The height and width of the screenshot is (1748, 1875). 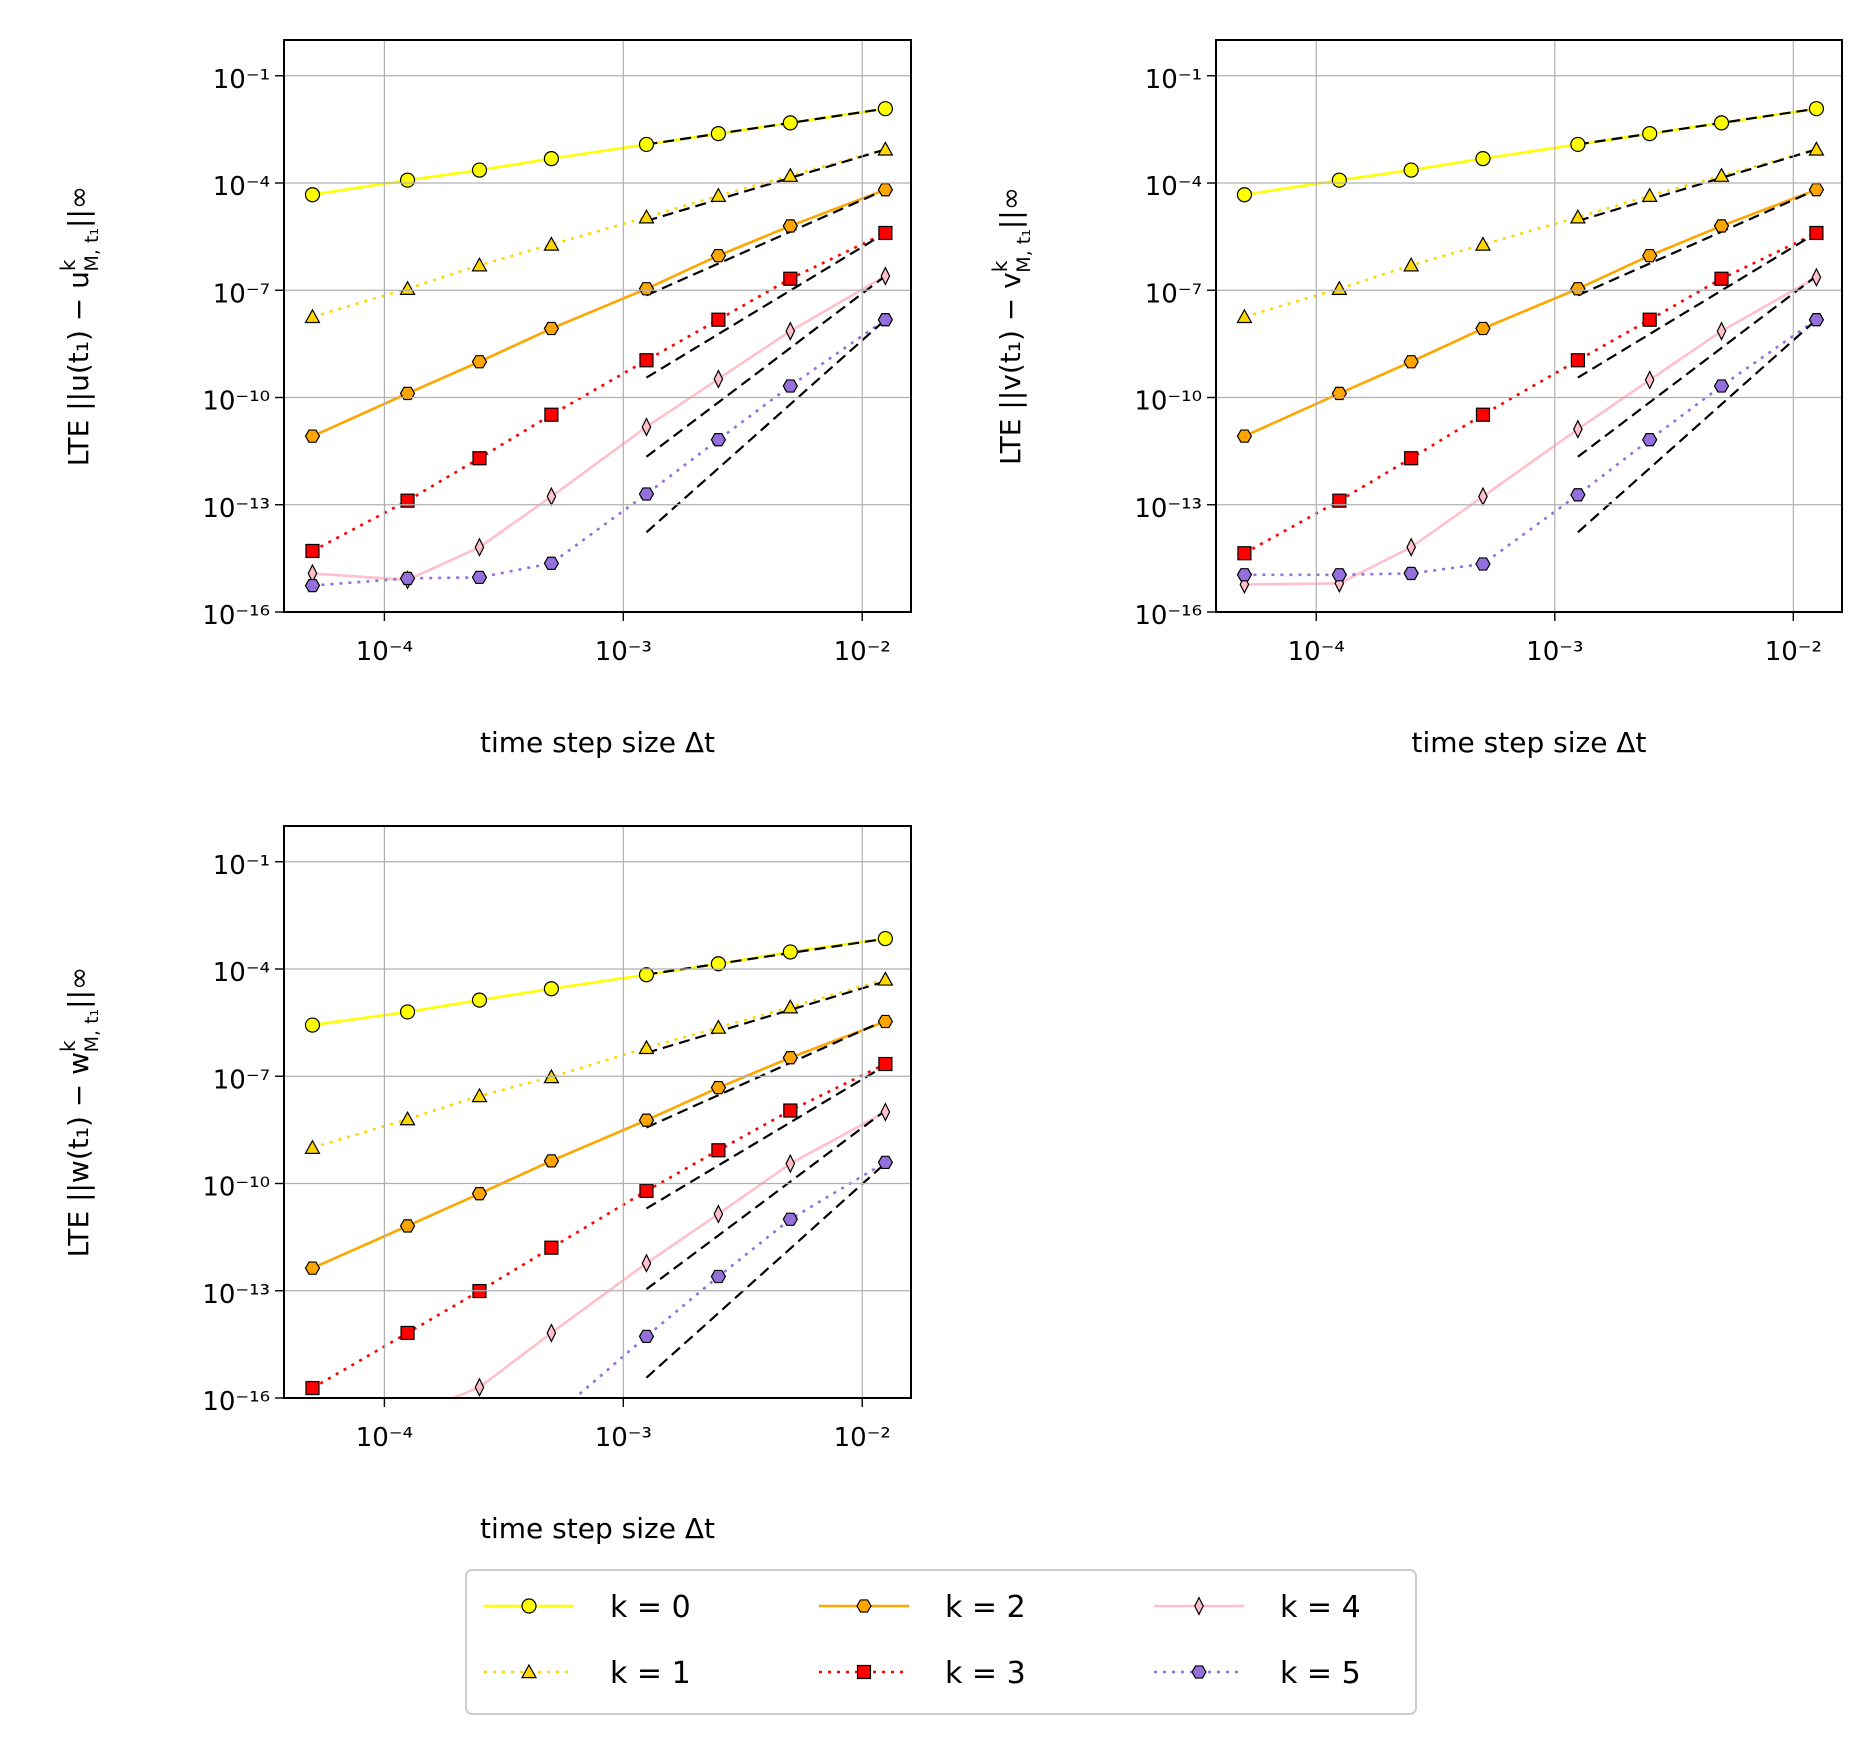 What do you see at coordinates (985, 1673) in the screenshot?
I see `legend-label: k = 3` at bounding box center [985, 1673].